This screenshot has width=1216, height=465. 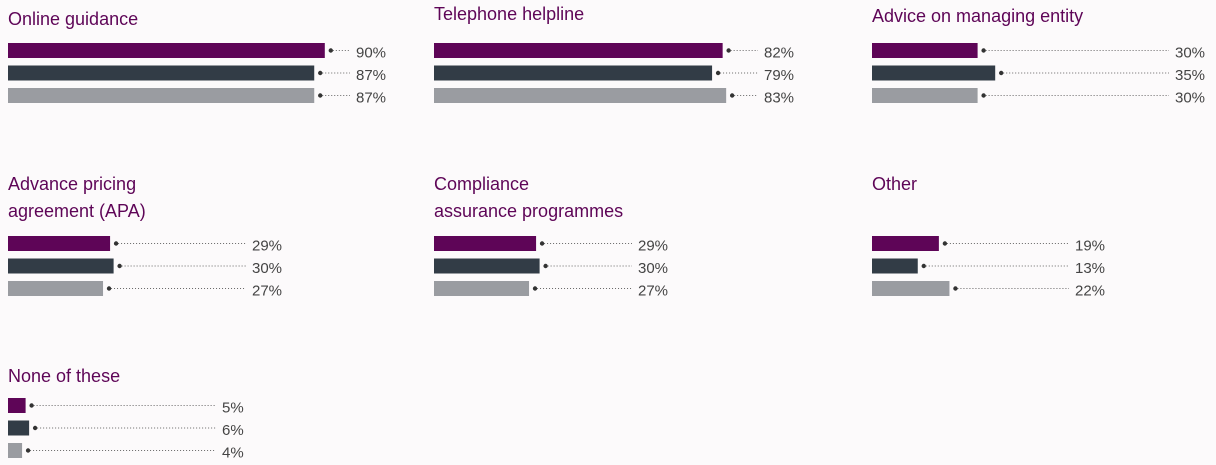 I want to click on panel-title: Online guidance, so click(x=73, y=19).